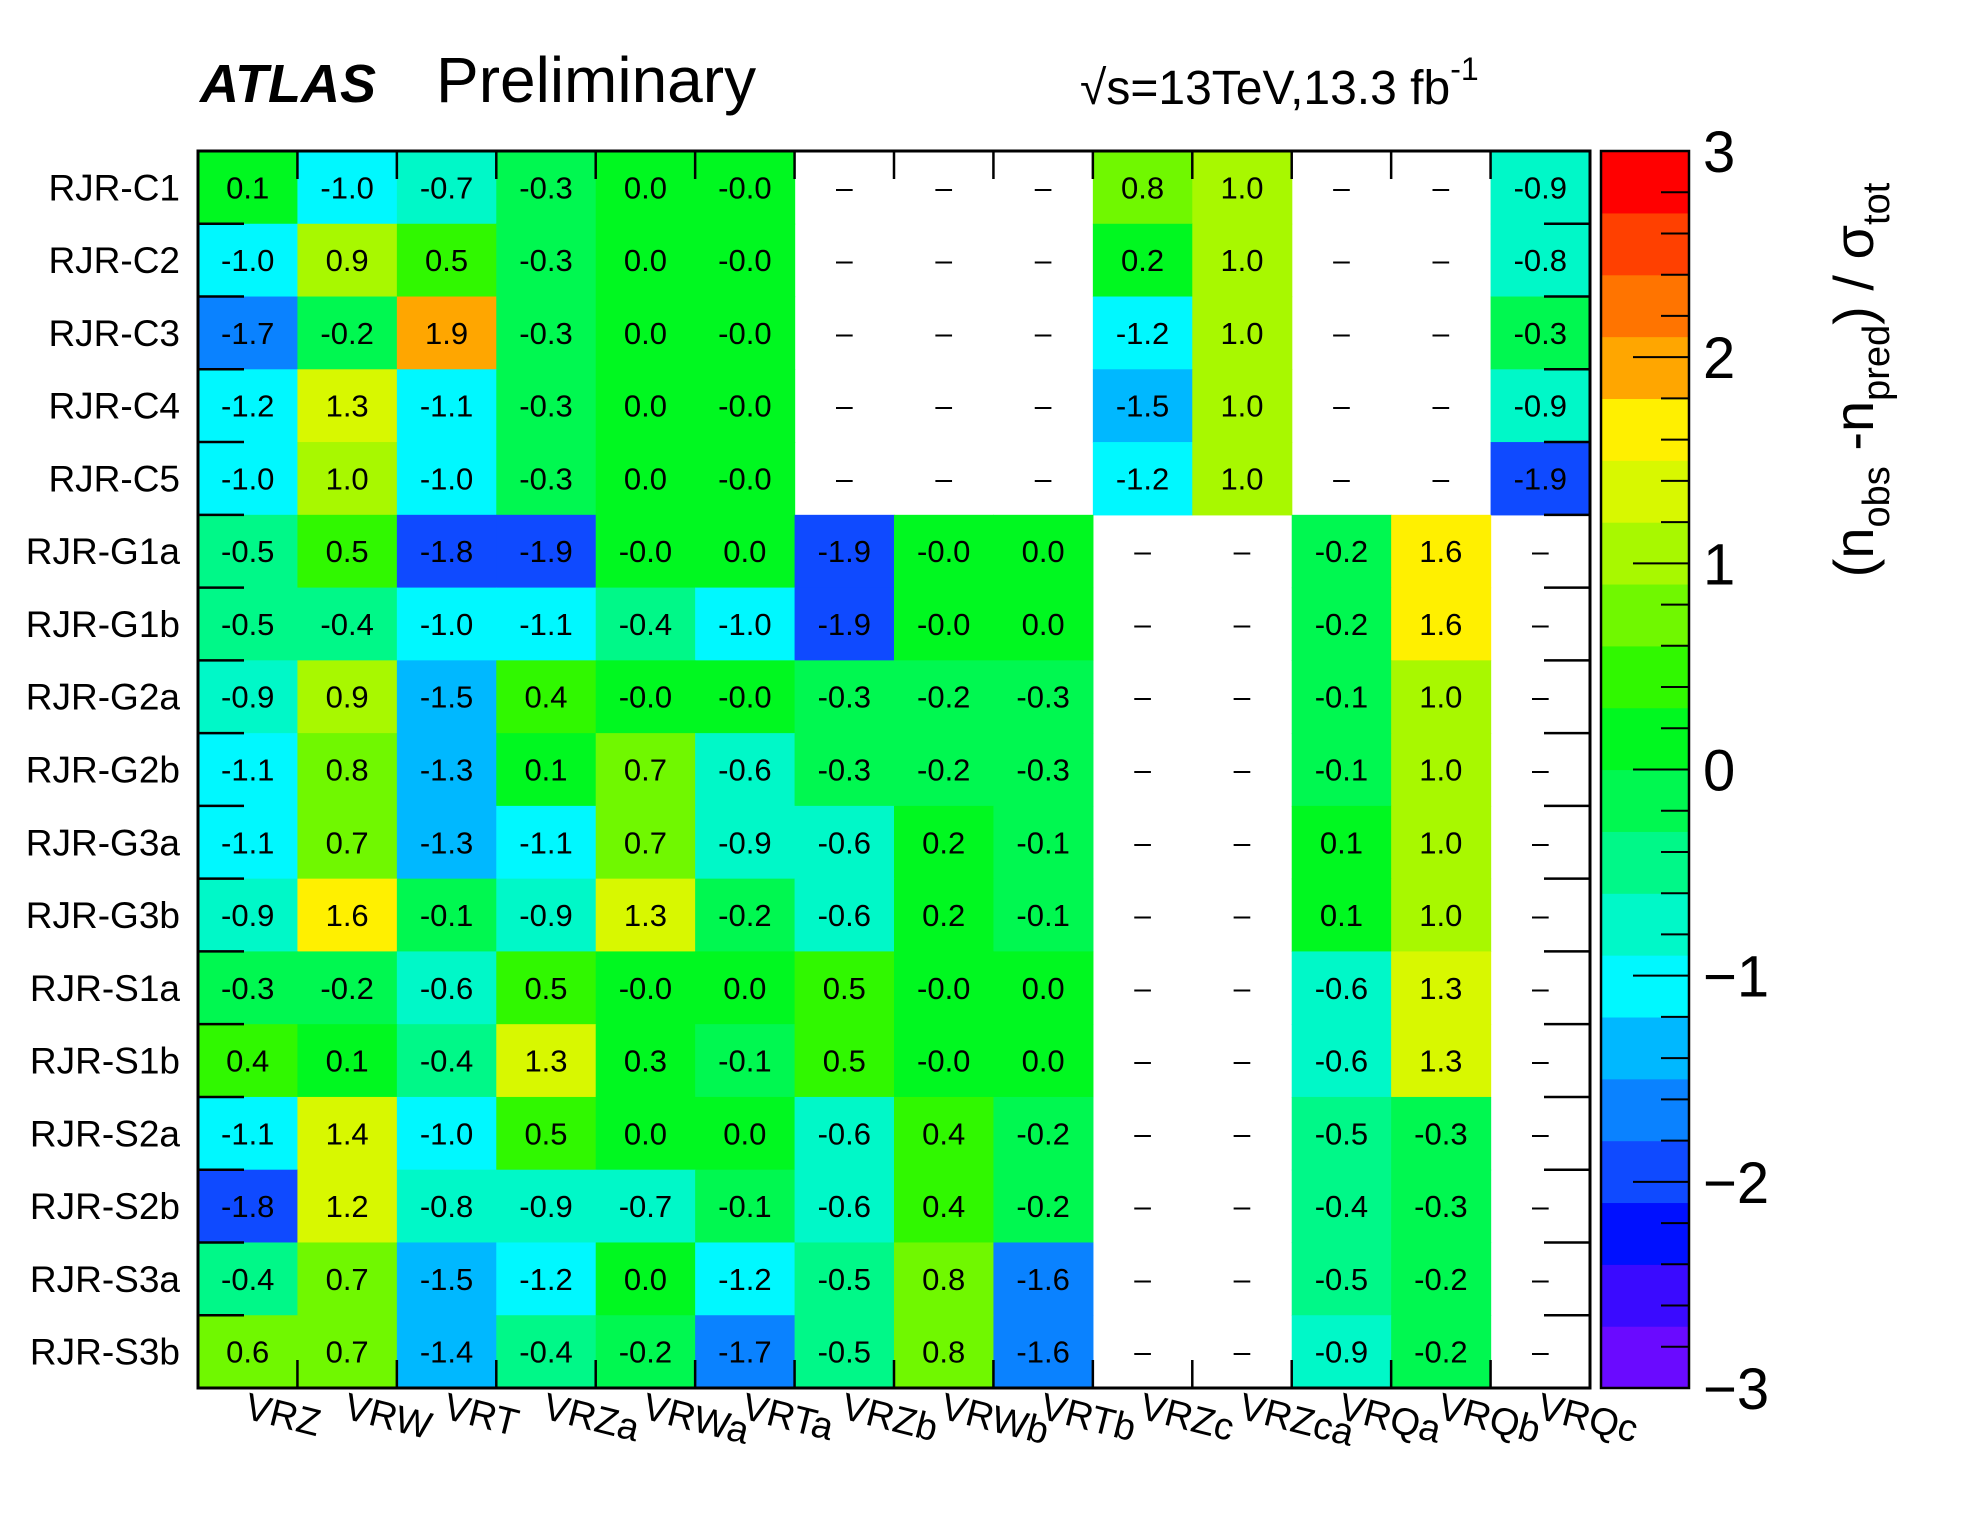  Describe the element at coordinates (696, 1419) in the screenshot. I see `x-category-label: VRWa` at that location.